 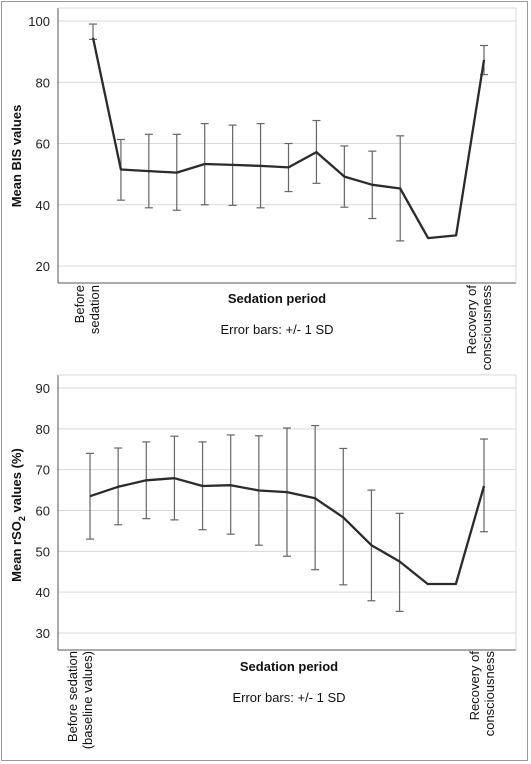 I want to click on rso2-y-axis-title: Mean rSO2 values (%), so click(x=18, y=515).